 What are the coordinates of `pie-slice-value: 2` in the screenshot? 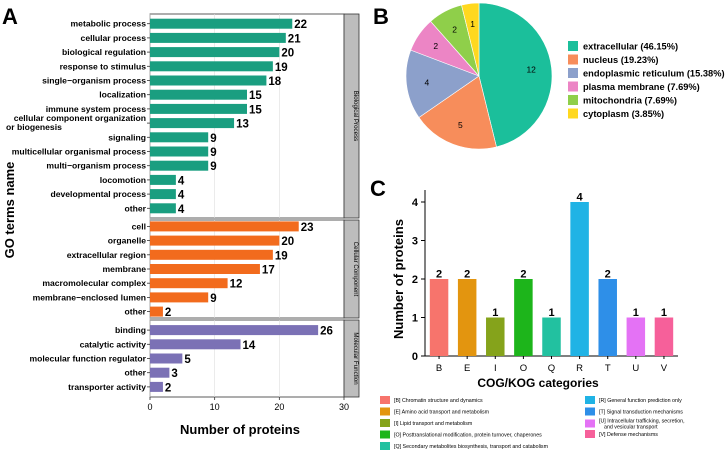 It's located at (454, 29).